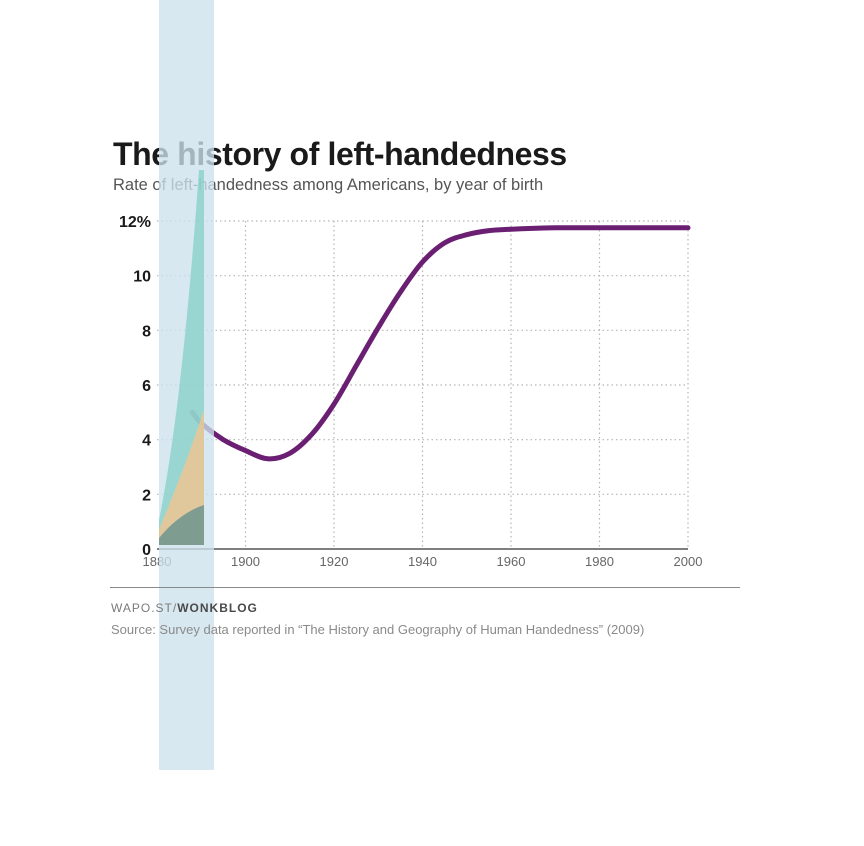 Image resolution: width=864 pixels, height=846 pixels. Describe the element at coordinates (217, 608) in the screenshot. I see `credit-brand: WONKBLOG` at that location.